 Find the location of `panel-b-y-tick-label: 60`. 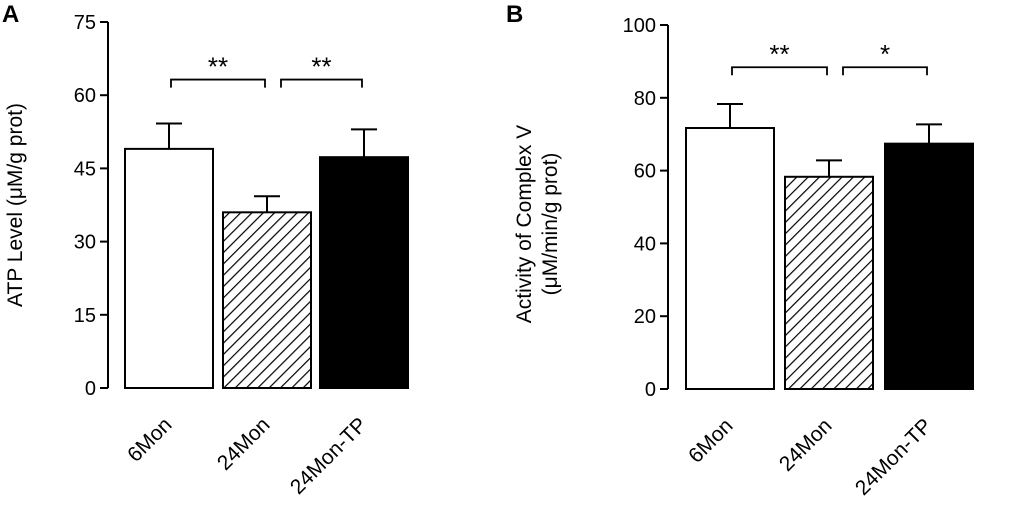

panel-b-y-tick-label: 60 is located at coordinates (645, 172).